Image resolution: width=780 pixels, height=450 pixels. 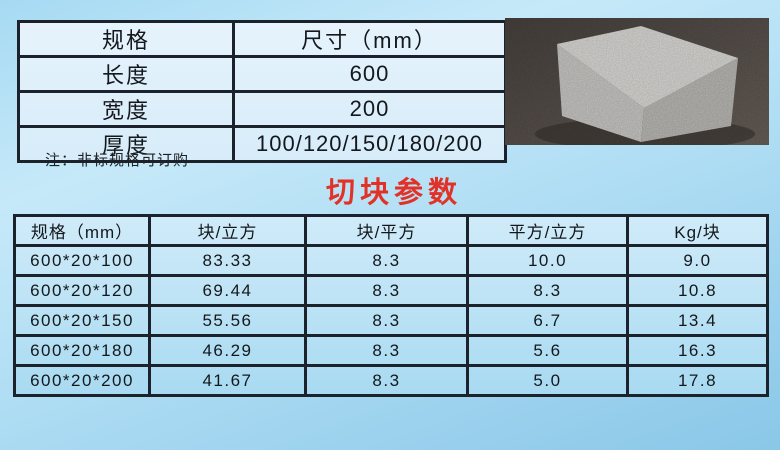 I want to click on param-cell: 600*20*200, so click(x=82, y=380).